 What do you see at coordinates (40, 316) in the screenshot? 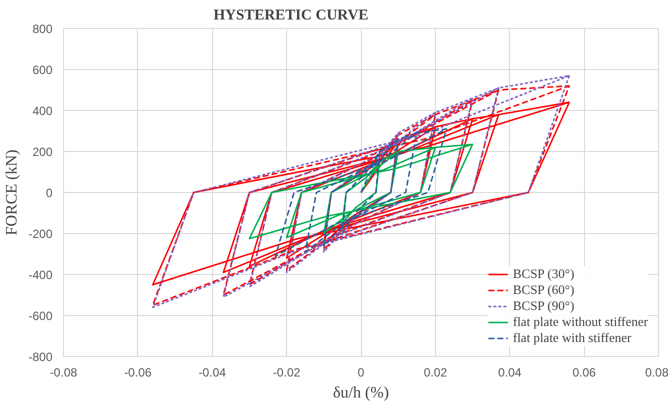
I see `y-tick-label: -600` at bounding box center [40, 316].